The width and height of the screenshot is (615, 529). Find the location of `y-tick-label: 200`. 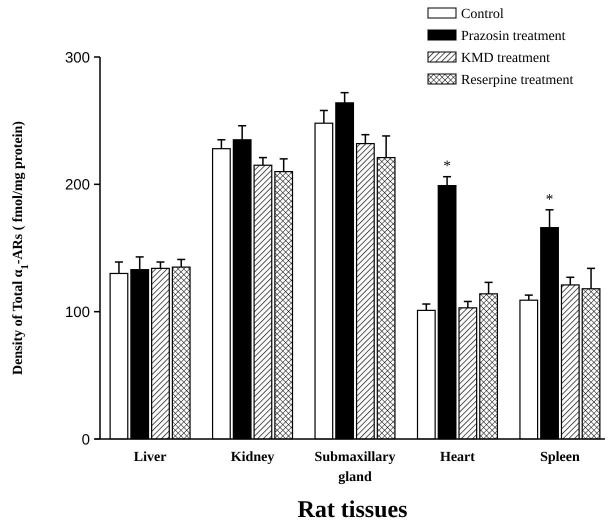

y-tick-label: 200 is located at coordinates (77, 185).